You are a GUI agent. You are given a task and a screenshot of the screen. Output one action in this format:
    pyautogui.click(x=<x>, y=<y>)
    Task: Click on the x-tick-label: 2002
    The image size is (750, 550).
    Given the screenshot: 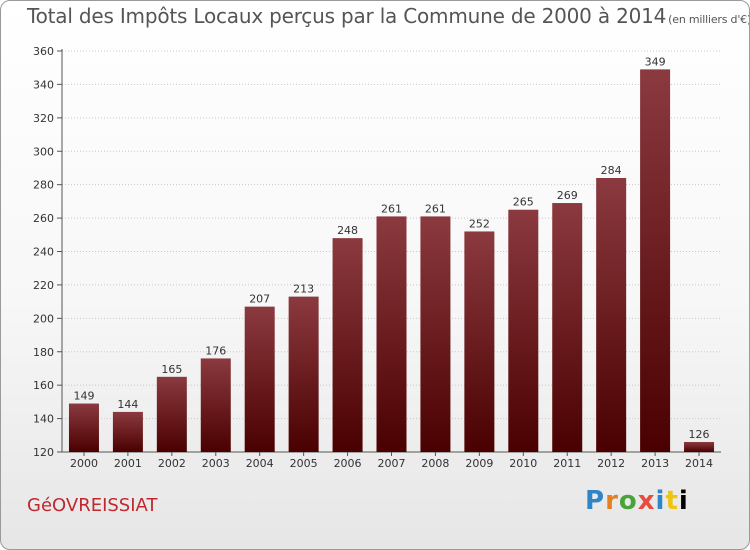 What is the action you would take?
    pyautogui.click(x=172, y=463)
    